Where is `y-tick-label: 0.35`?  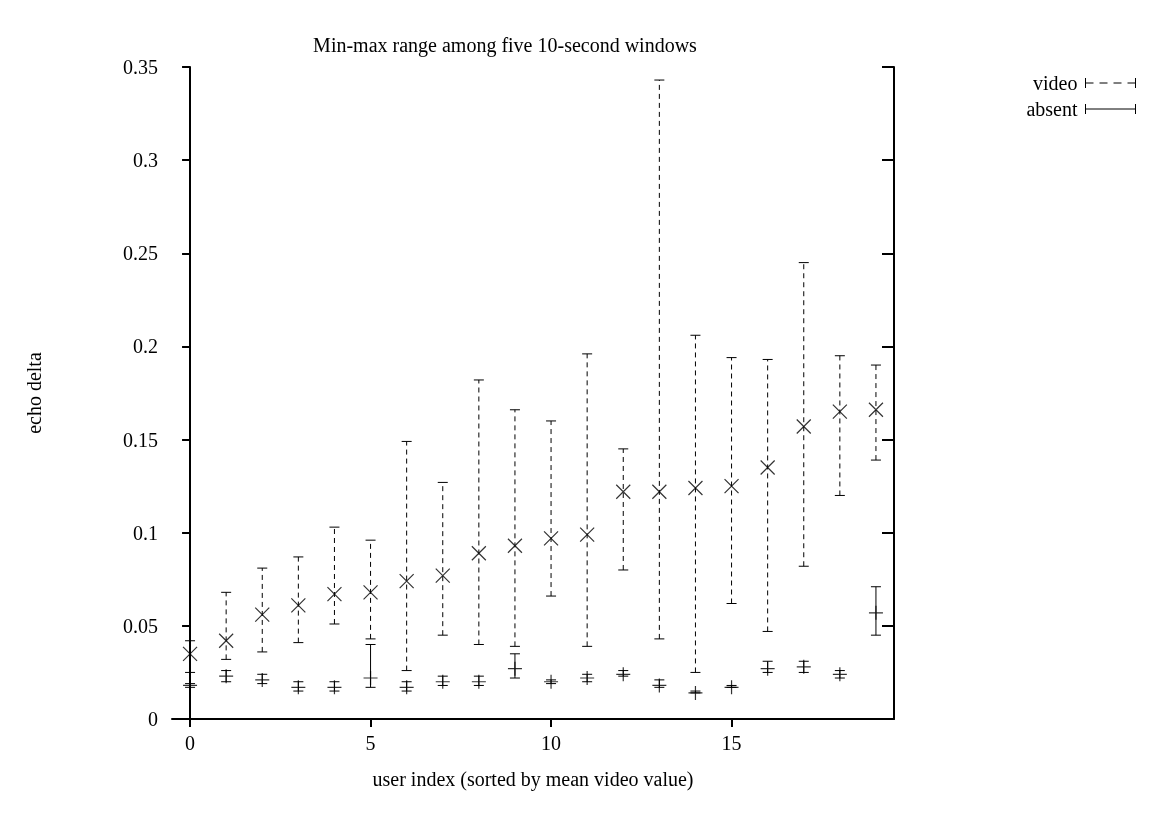
y-tick-label: 0.35 is located at coordinates (140, 67).